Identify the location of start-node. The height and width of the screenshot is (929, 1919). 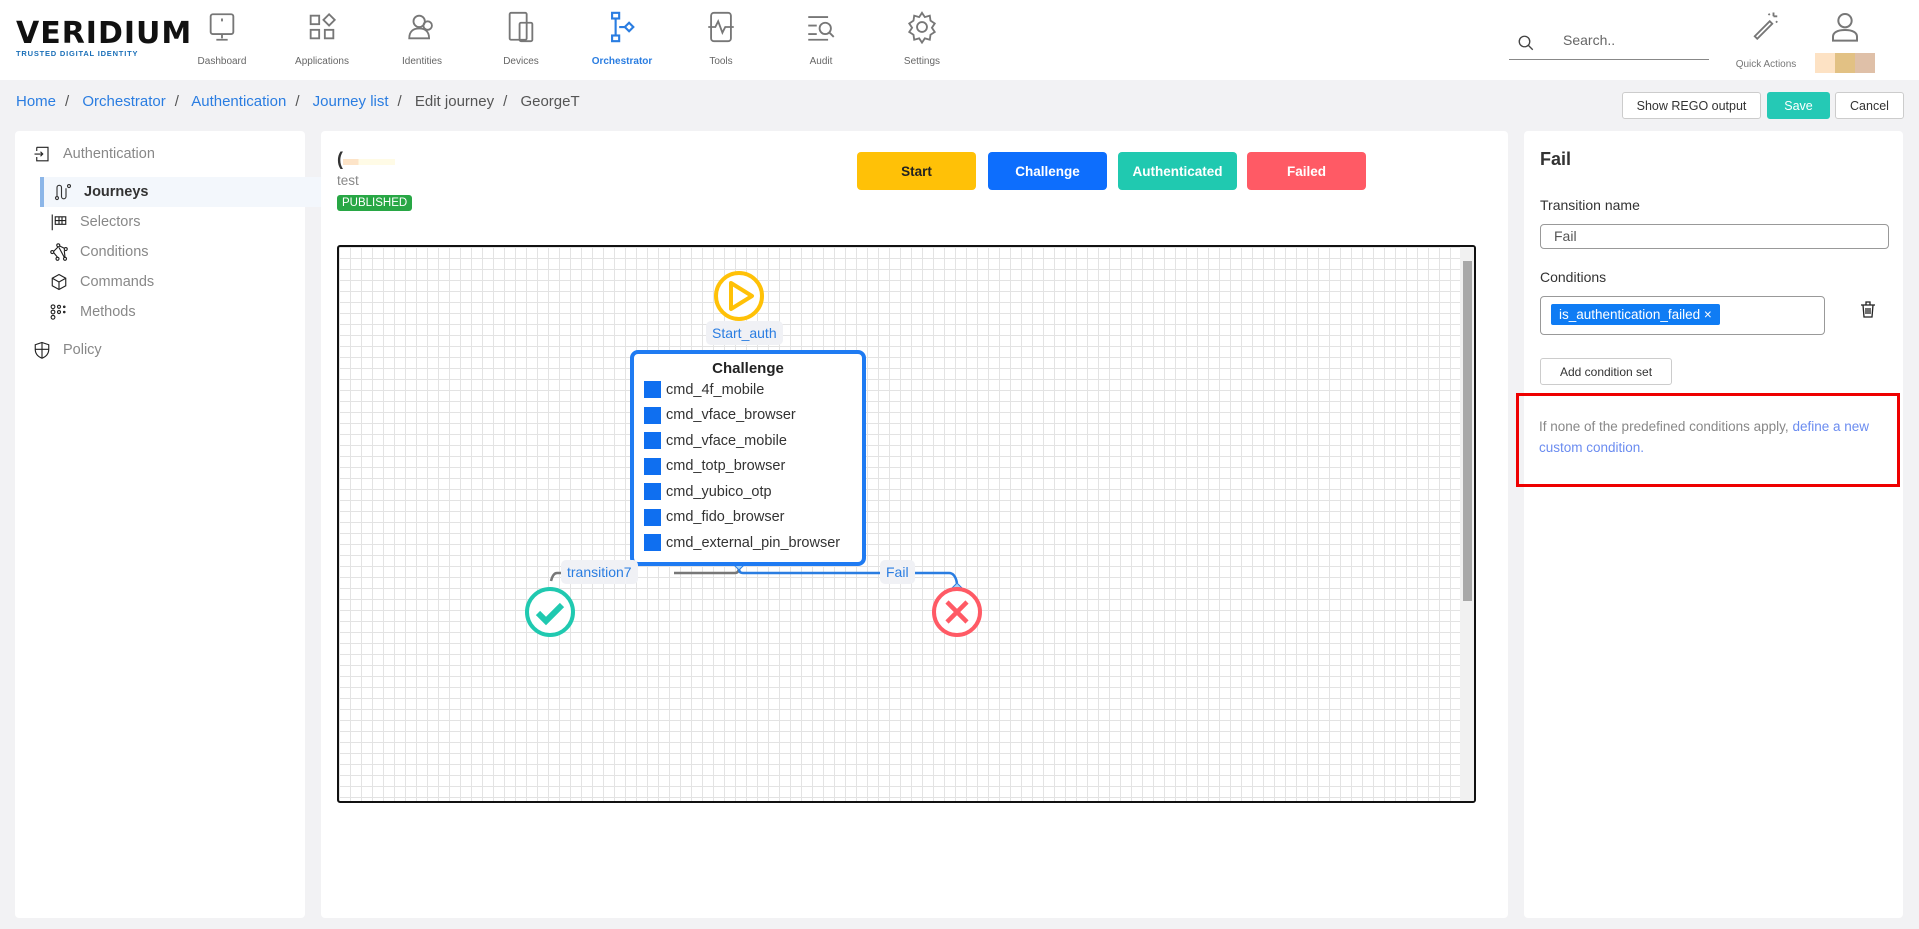
(739, 296).